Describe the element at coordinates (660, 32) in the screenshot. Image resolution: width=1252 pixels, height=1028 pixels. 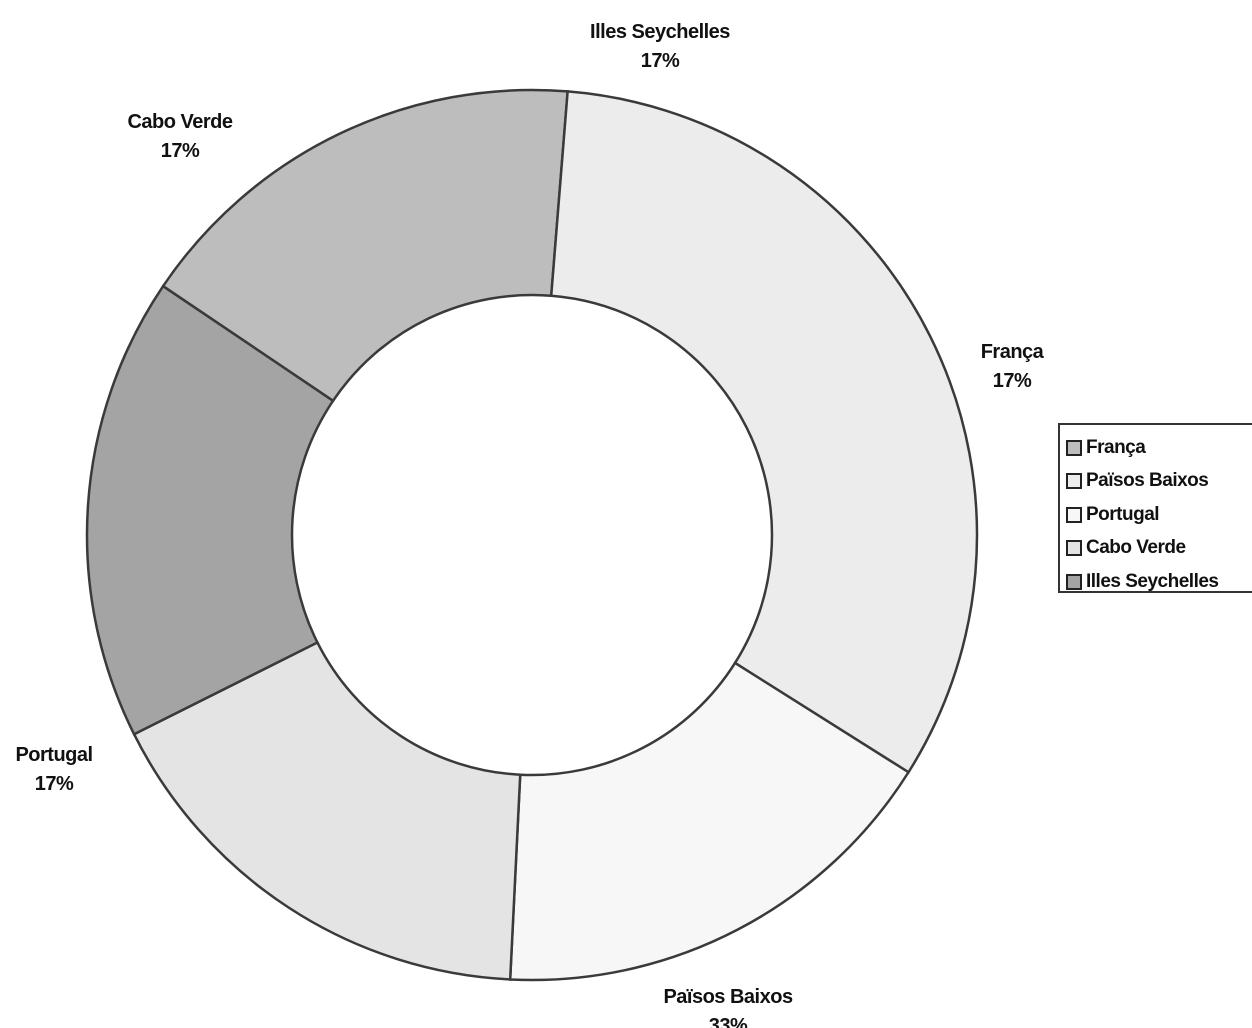
I see `data-label-illes-seychelles: Illes Seychelles` at that location.